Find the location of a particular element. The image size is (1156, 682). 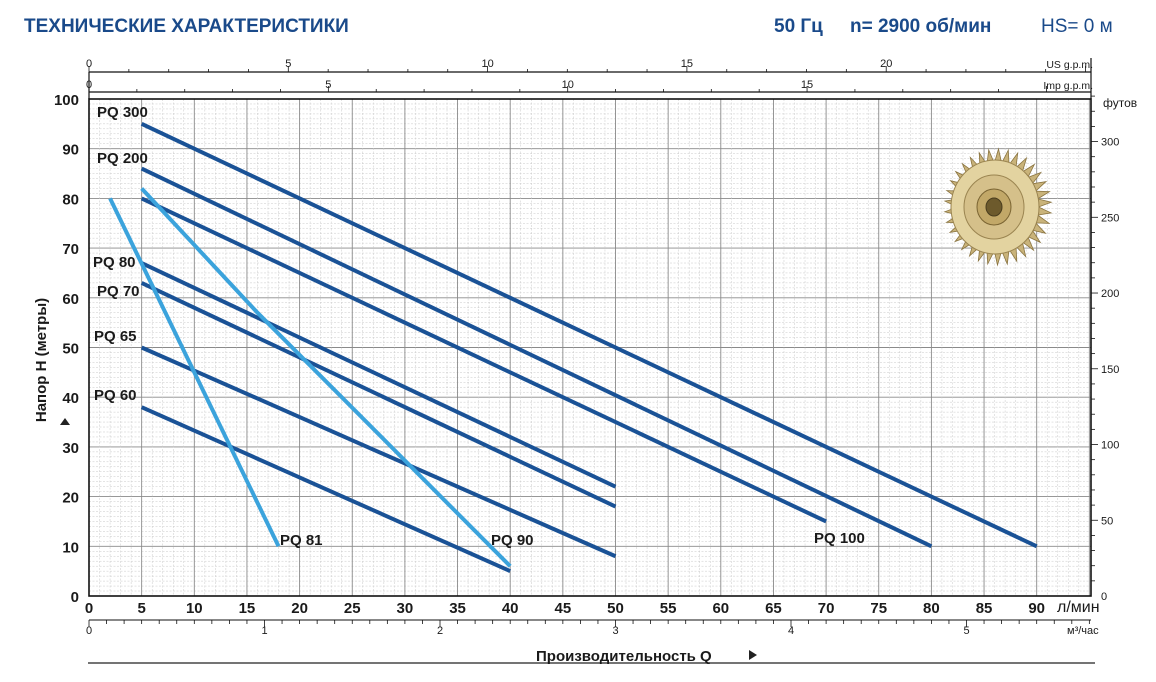

x-tick-label: 70 is located at coordinates (826, 608).